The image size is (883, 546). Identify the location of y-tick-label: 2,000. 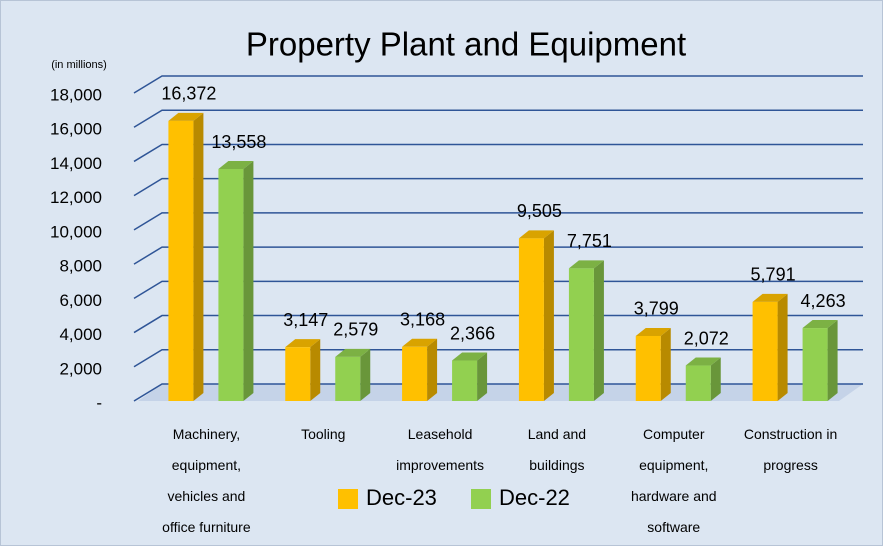
(80, 368).